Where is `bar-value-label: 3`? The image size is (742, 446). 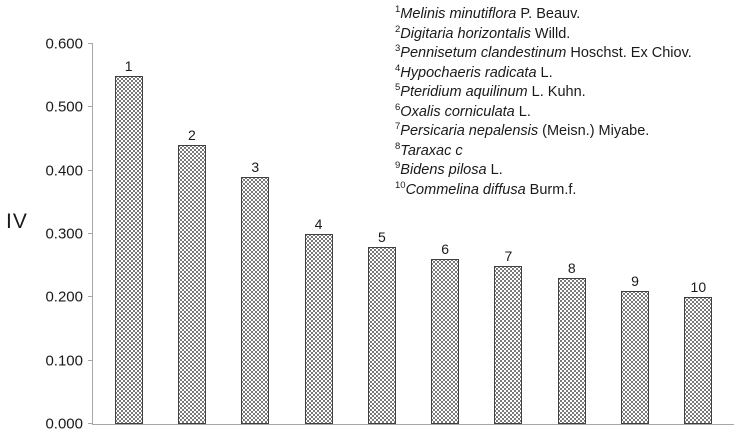 bar-value-label: 3 is located at coordinates (255, 167).